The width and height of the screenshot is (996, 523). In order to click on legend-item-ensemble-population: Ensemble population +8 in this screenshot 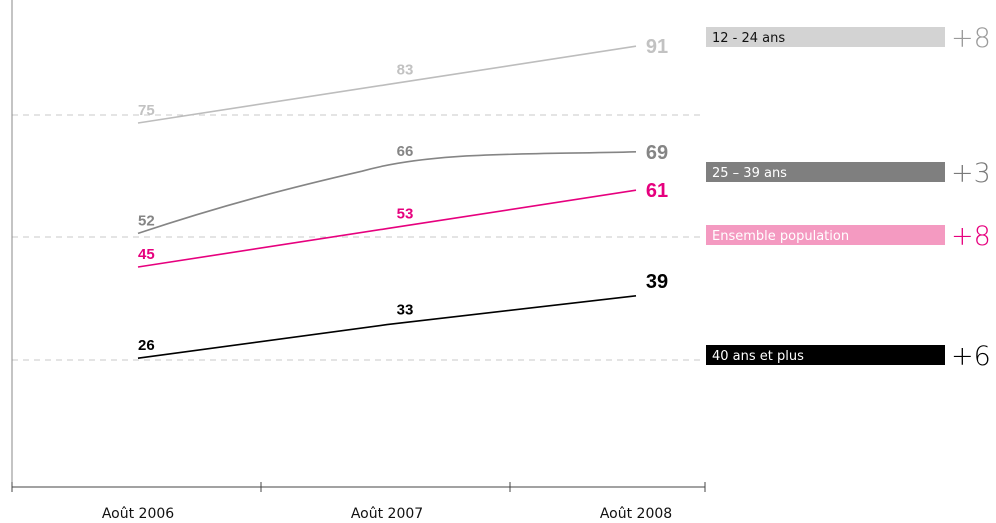, I will do `click(848, 236)`.